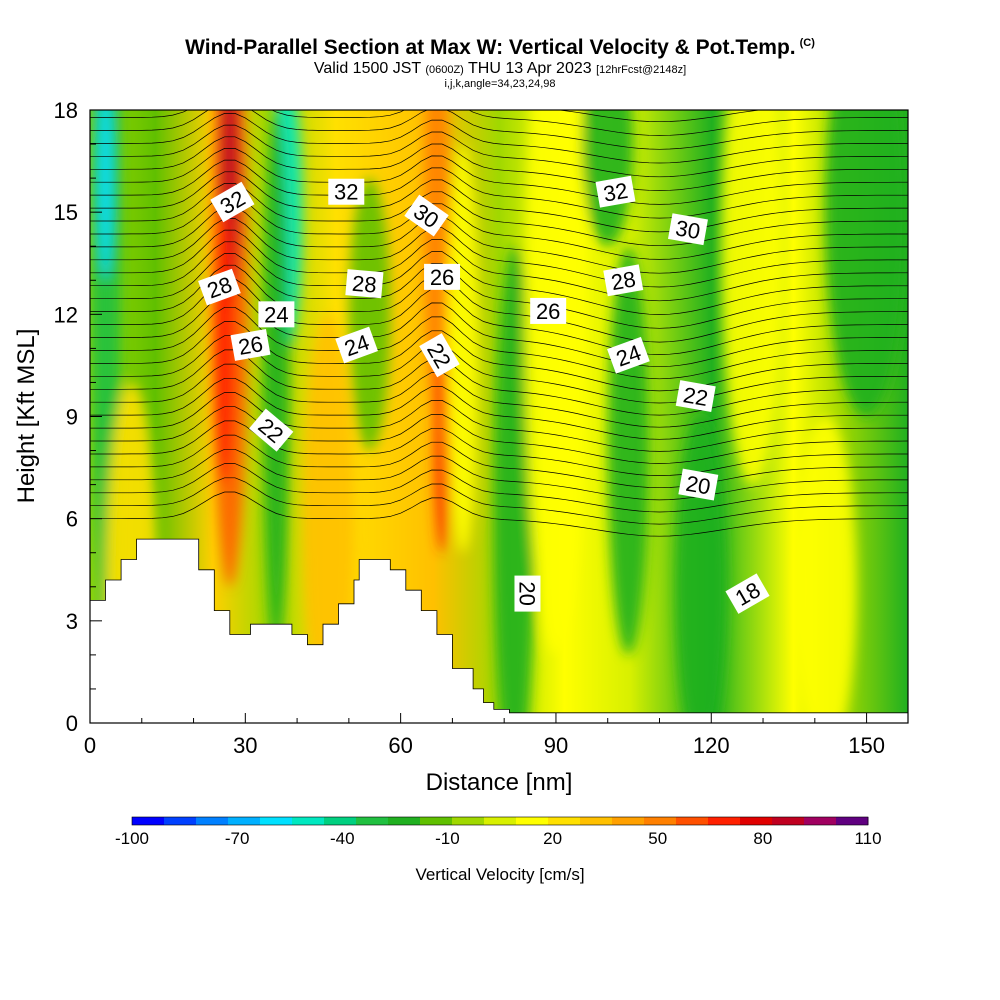 This screenshot has height=1000, width=1000. I want to click on y-tick-label: 3, so click(72, 621).